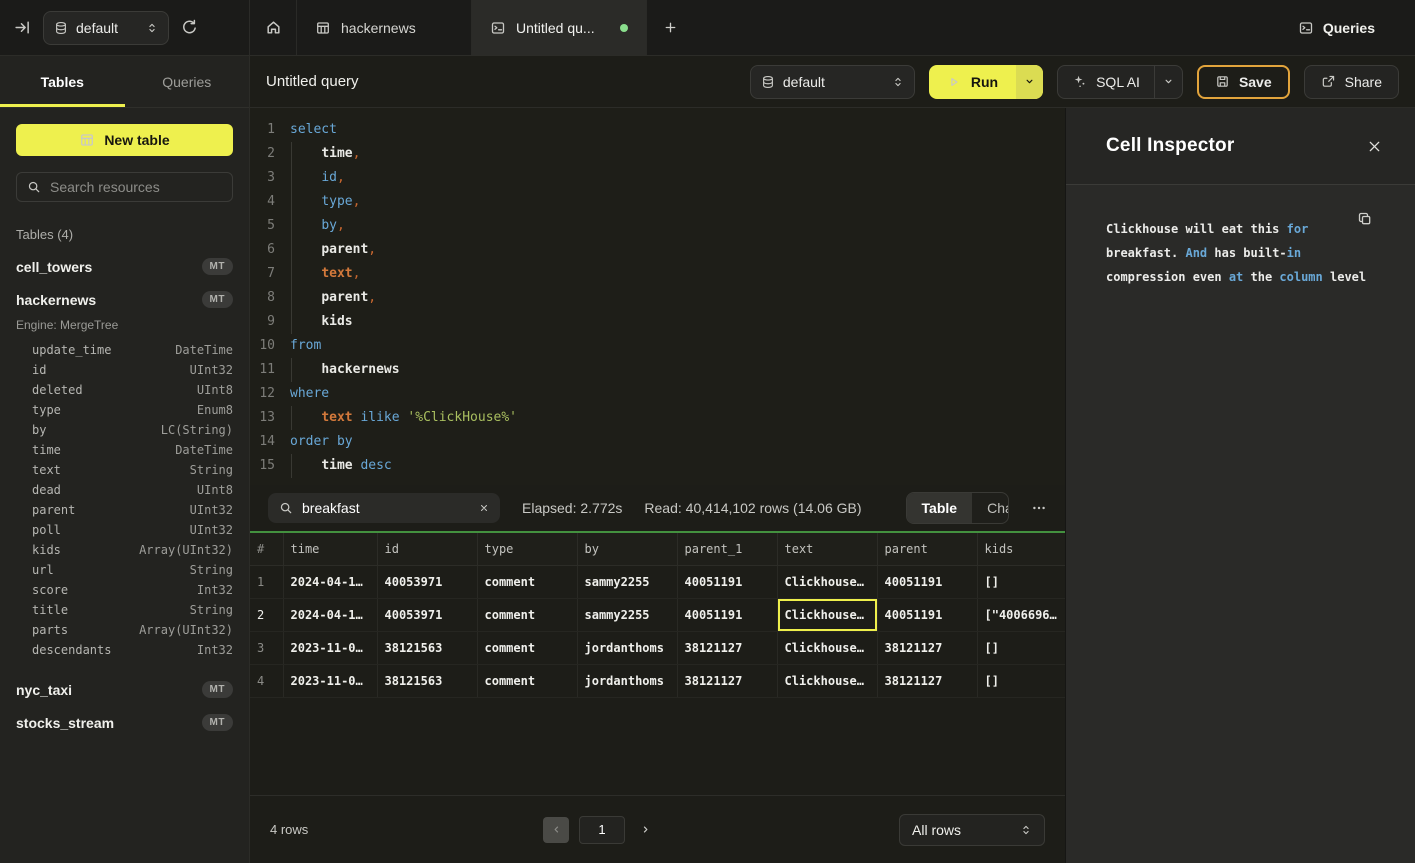 This screenshot has height=863, width=1415. What do you see at coordinates (657, 226) in the screenshot?
I see `editor-line: 5 by,` at bounding box center [657, 226].